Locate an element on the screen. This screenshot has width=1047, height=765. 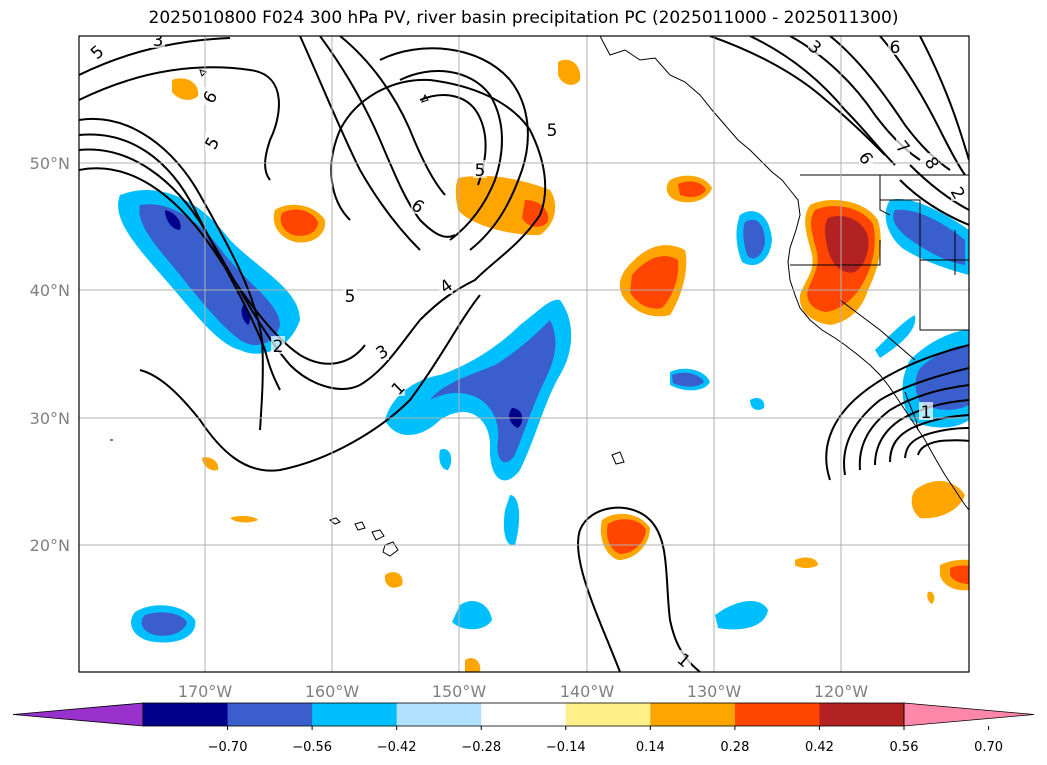
colorbar-tick-label: −0.56 is located at coordinates (312, 747).